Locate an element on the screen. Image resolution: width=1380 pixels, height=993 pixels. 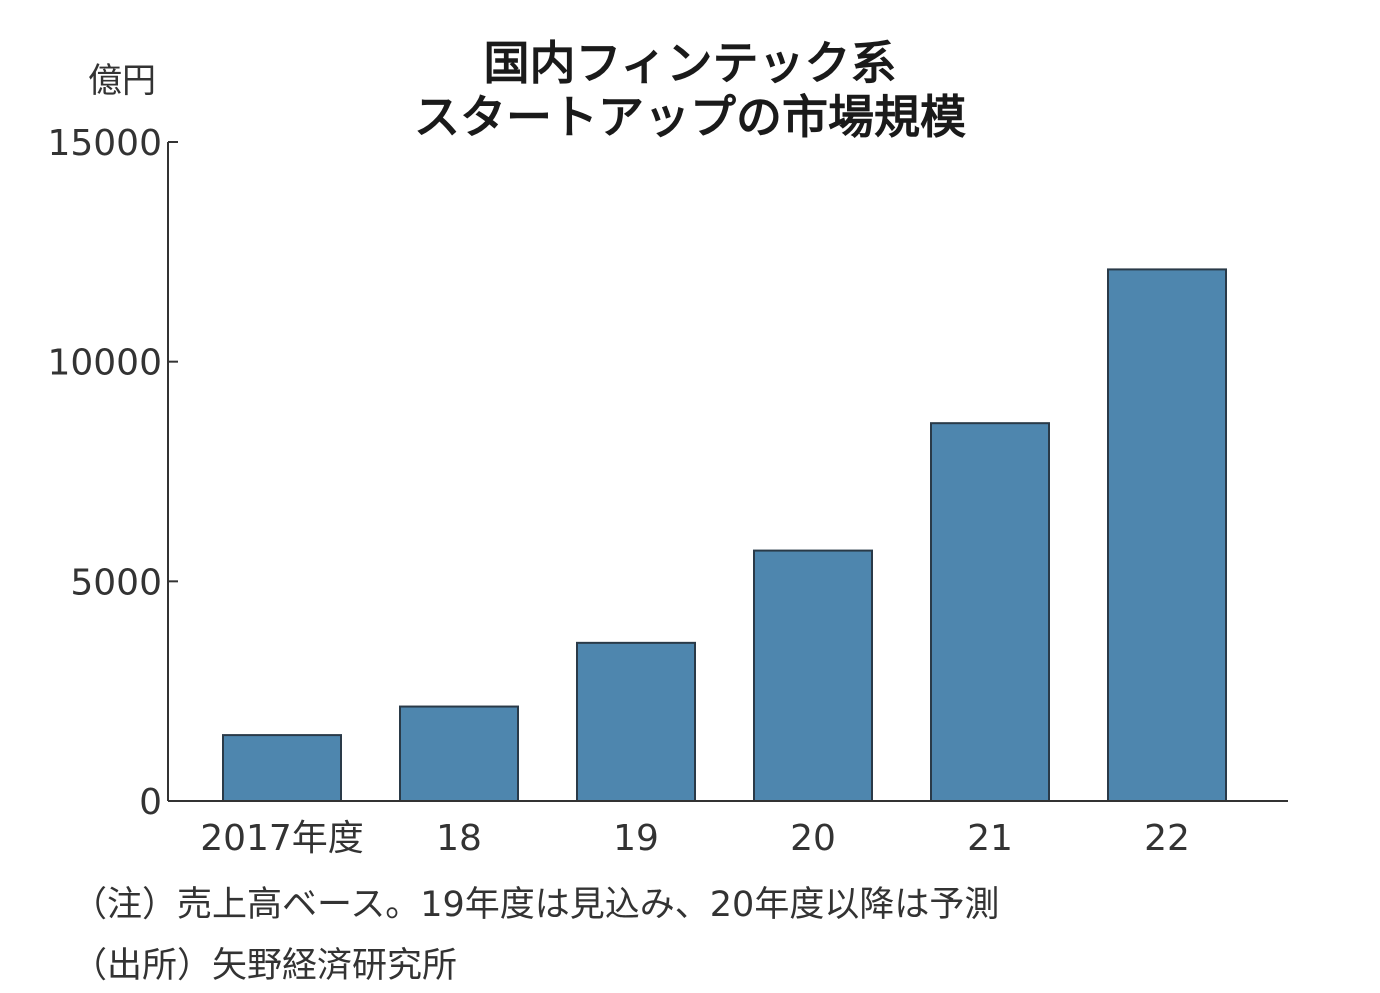
x-tick-label: 20 is located at coordinates (813, 838).